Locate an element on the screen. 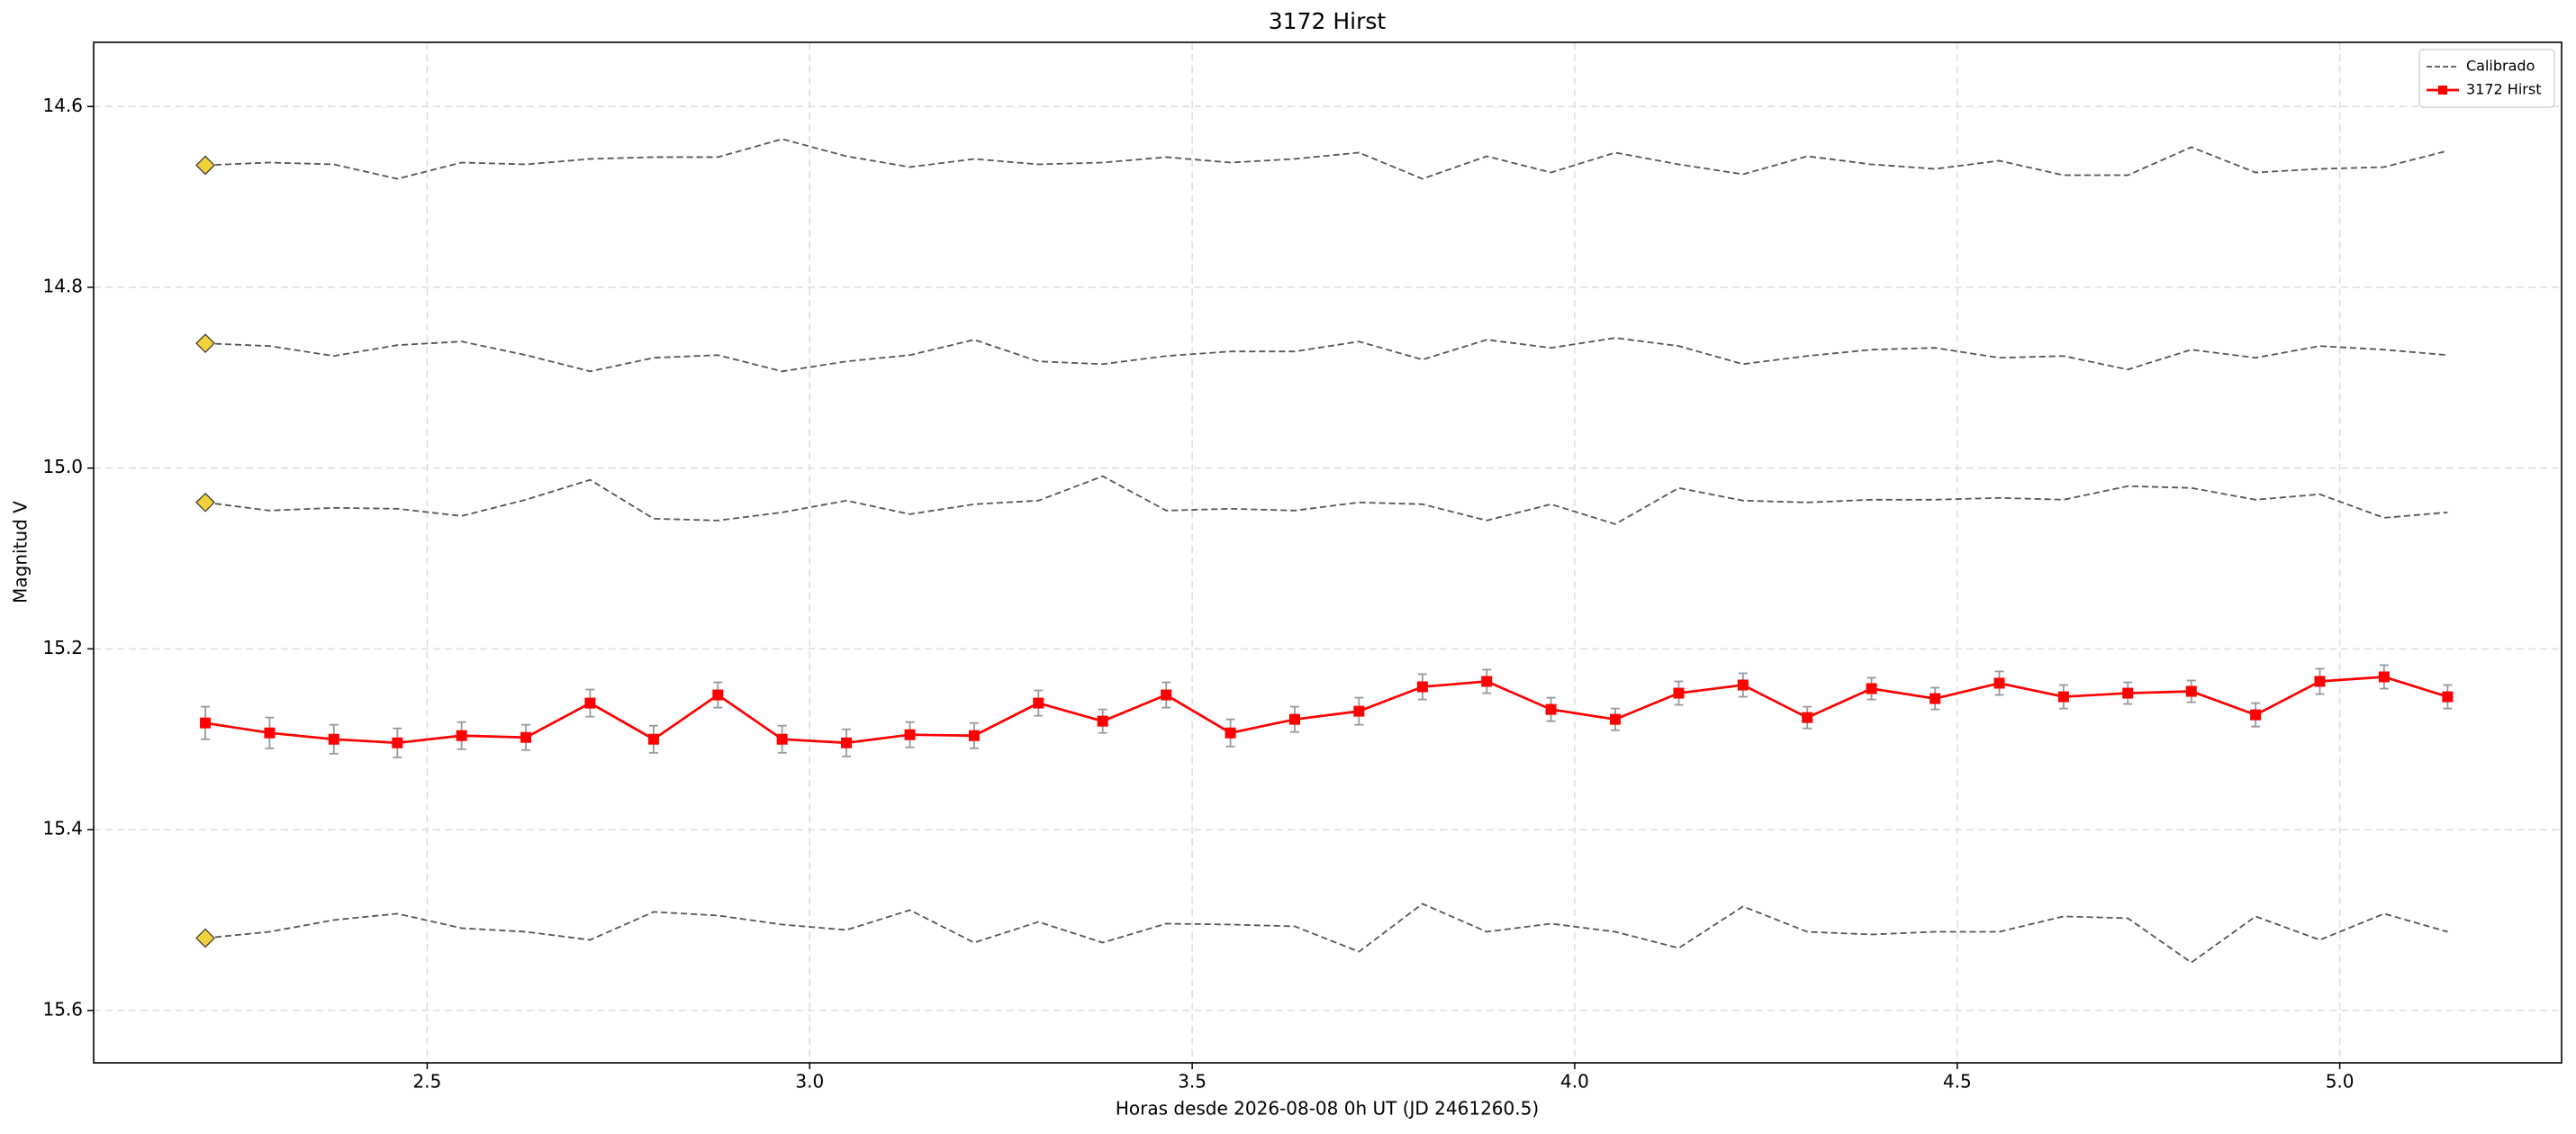 The height and width of the screenshot is (1134, 2576). legend-label: 3172 Hirst is located at coordinates (2503, 89).